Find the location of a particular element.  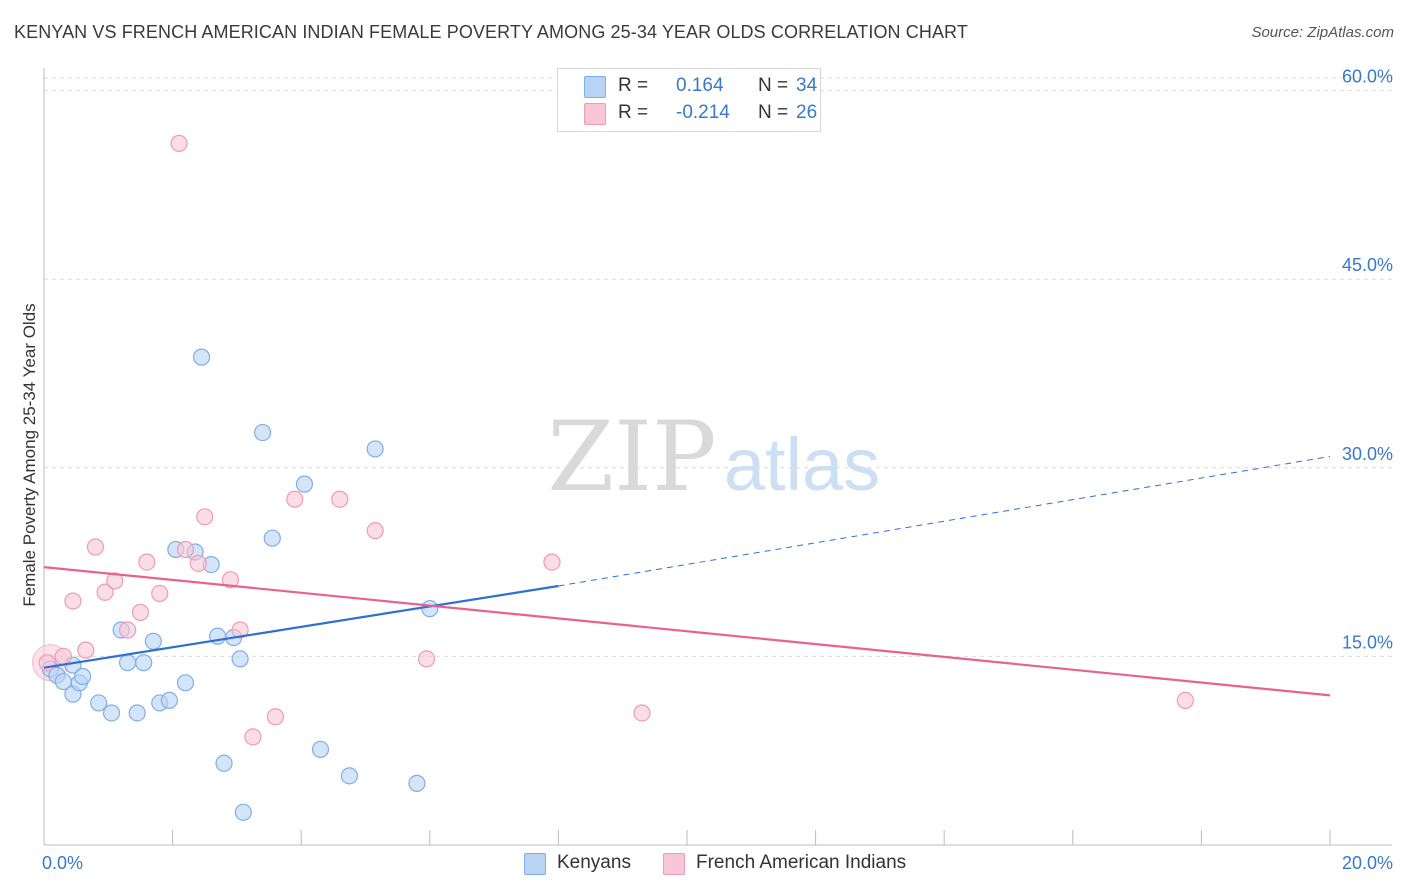

x-tick-label: 0.0% is located at coordinates (62, 863).